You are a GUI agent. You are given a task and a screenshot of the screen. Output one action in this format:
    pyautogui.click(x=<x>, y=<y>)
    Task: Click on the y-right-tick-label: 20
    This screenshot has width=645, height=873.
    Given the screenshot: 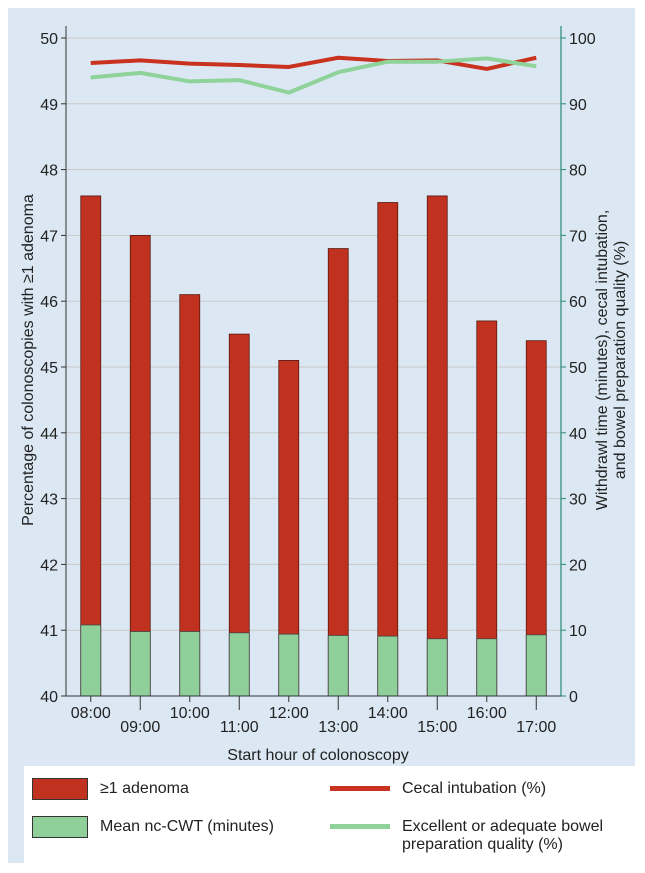 What is the action you would take?
    pyautogui.click(x=578, y=565)
    